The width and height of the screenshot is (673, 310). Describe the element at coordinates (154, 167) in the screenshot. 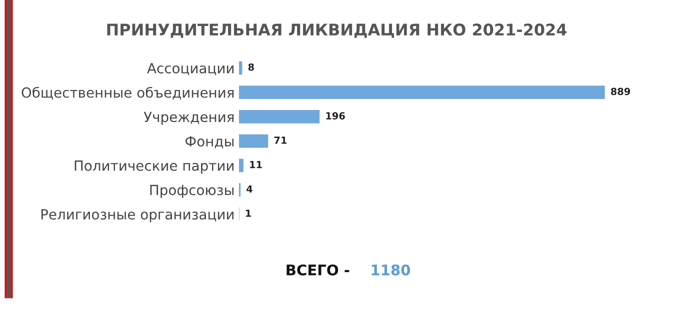

I see `y-tick-label: Политические партии` at that location.